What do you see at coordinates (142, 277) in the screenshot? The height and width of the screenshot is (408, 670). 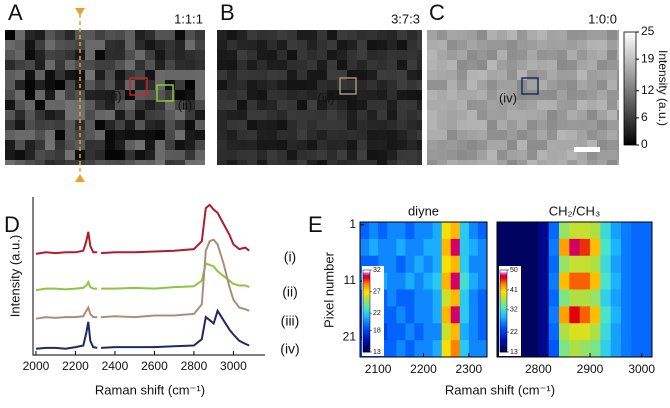 I see `spectrum` at bounding box center [142, 277].